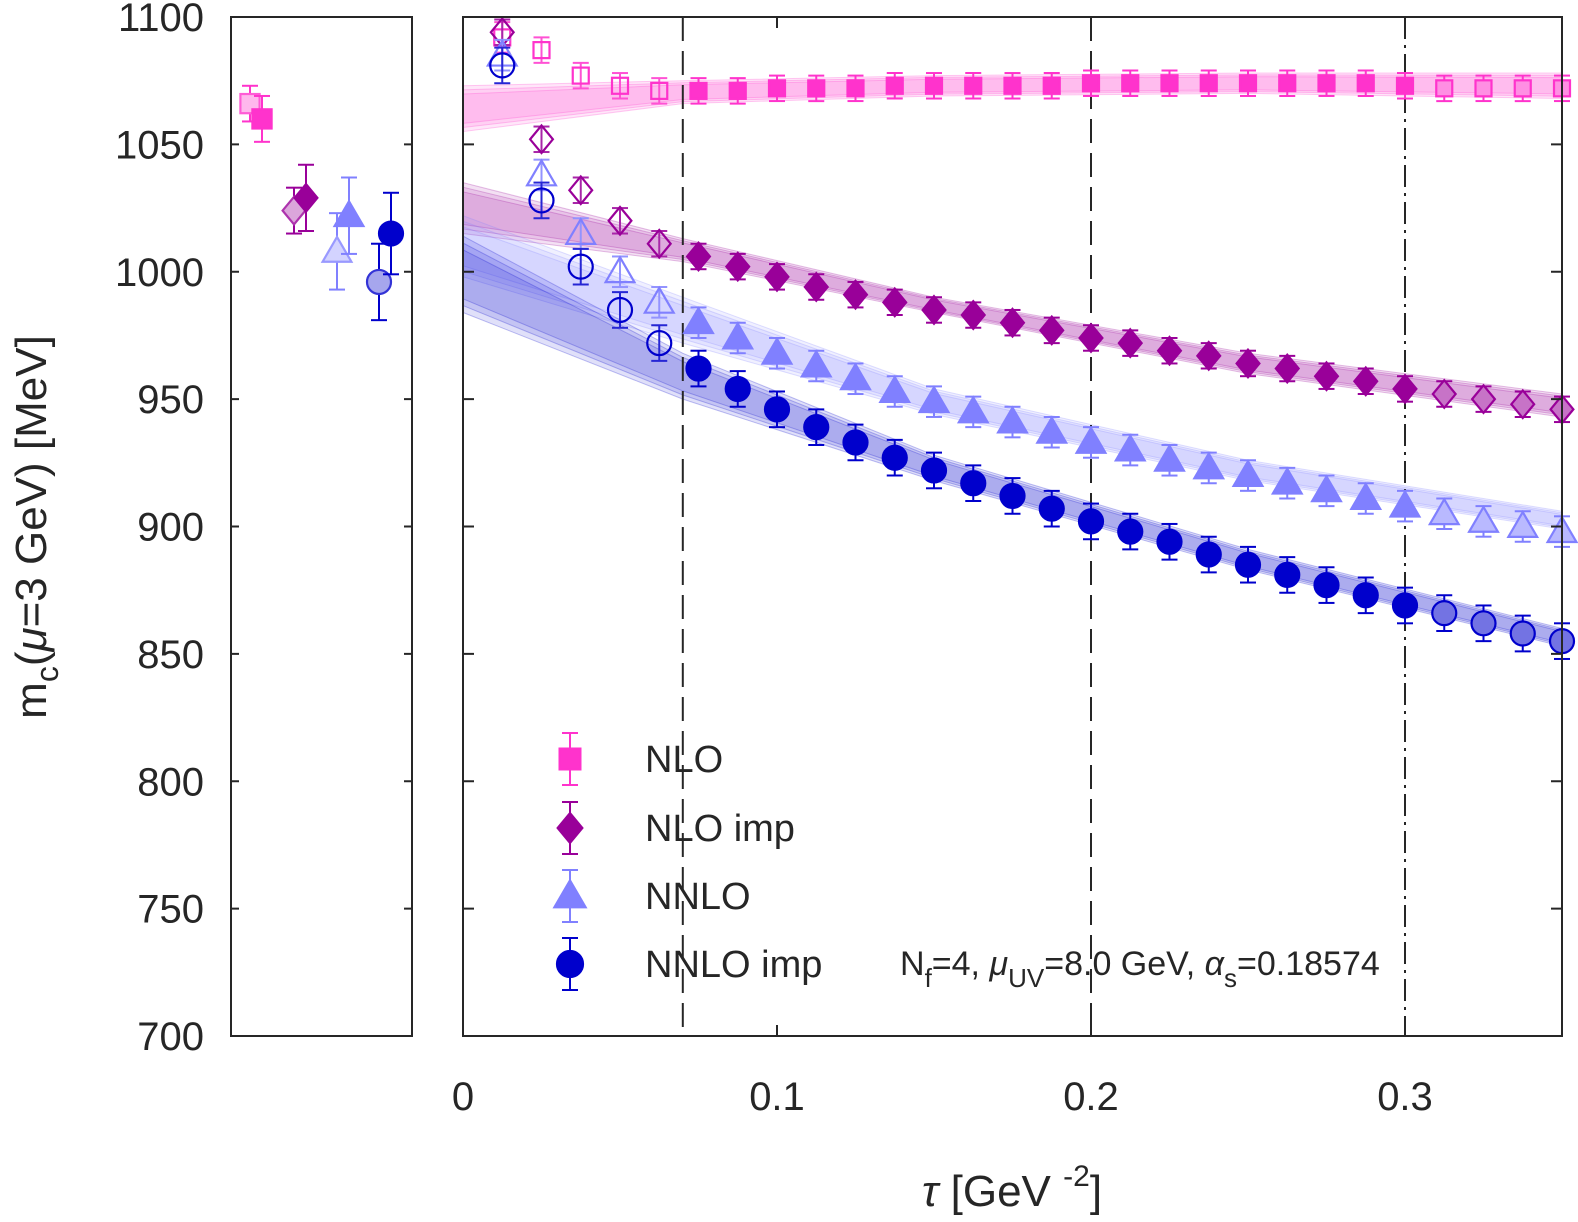 The width and height of the screenshot is (1578, 1222). What do you see at coordinates (688, 964) in the screenshot?
I see `legend-entry-nnlo-imp: NNLO imp` at bounding box center [688, 964].